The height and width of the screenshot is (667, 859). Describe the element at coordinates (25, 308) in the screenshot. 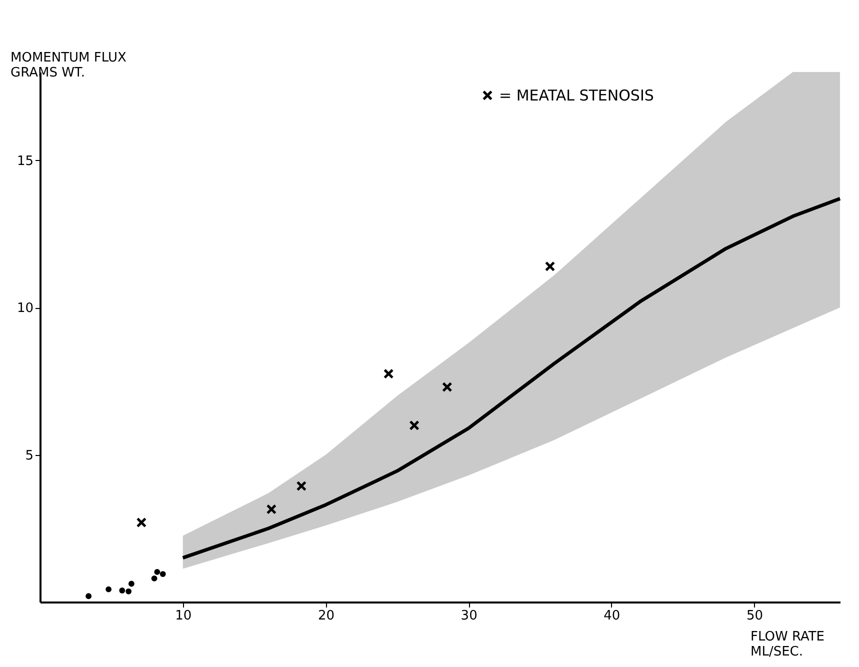

I see `y-tick-label: 10` at that location.